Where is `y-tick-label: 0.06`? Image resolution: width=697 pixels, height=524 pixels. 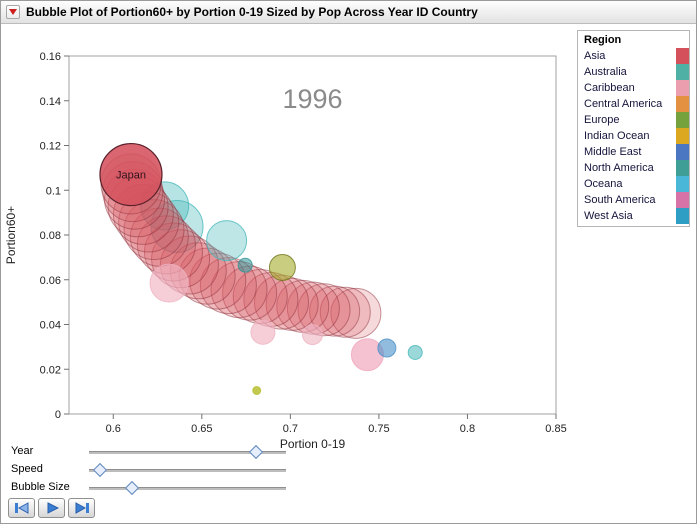
y-tick-label: 0.06 is located at coordinates (50, 281).